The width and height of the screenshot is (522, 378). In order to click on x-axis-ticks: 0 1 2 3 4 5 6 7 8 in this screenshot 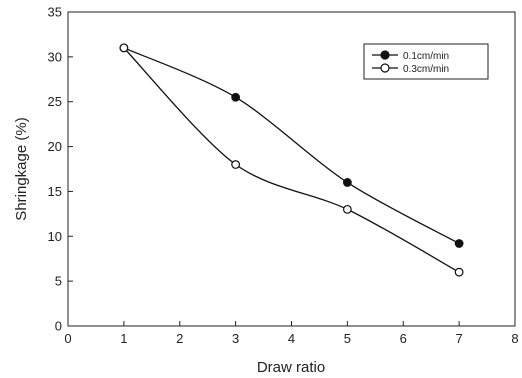, I will do `click(291, 333)`.